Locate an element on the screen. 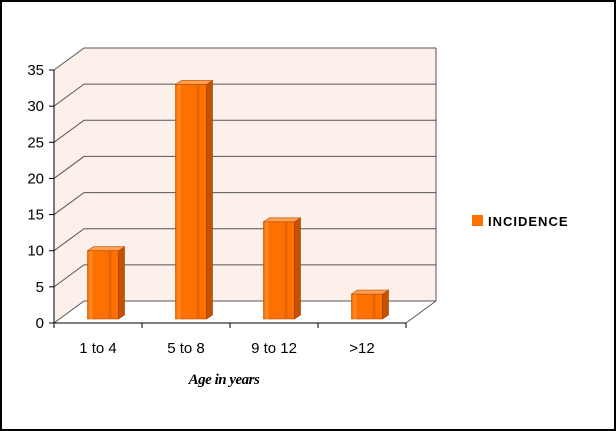 The height and width of the screenshot is (431, 616). x-tick-label: 5 to 8 is located at coordinates (186, 348).